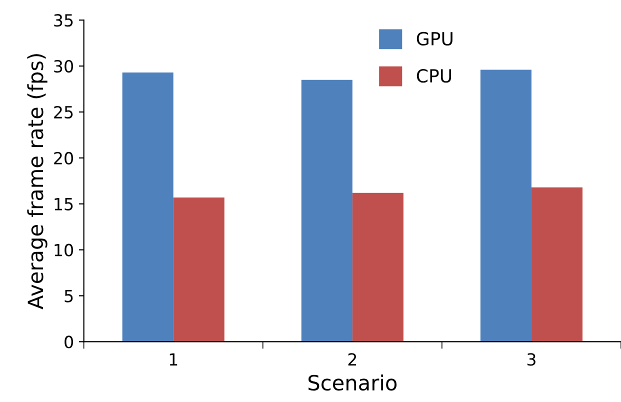 The height and width of the screenshot is (402, 621). Describe the element at coordinates (37, 182) in the screenshot. I see `y-axis-title: Average frame rate (fps)` at that location.